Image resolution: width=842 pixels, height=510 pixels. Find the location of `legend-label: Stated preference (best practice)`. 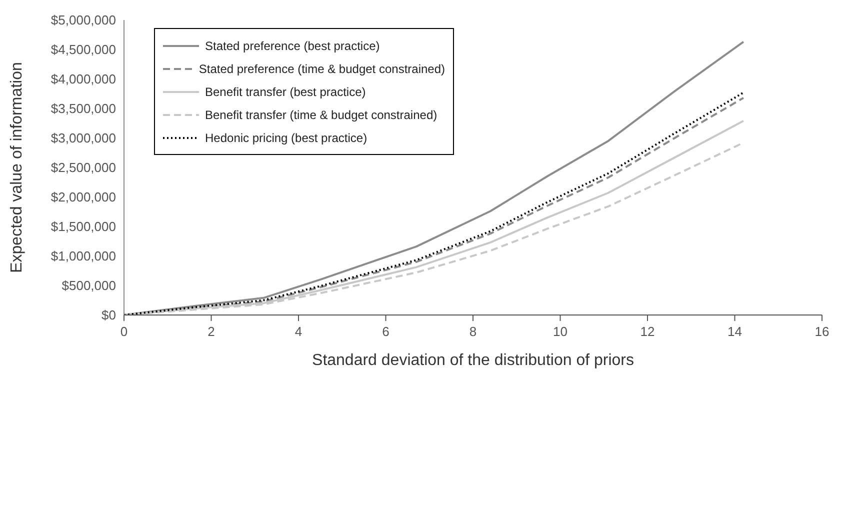

legend-label: Stated preference (best practice) is located at coordinates (292, 45).